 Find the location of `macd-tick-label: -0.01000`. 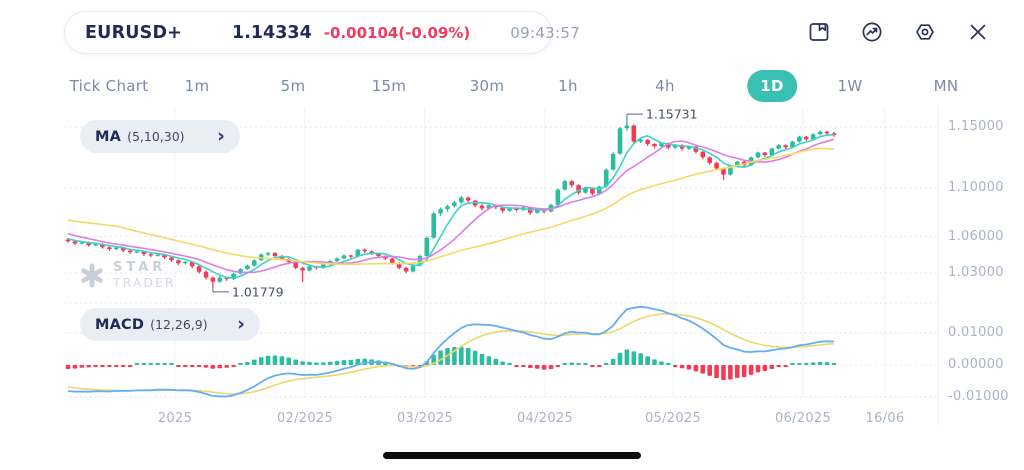

macd-tick-label: -0.01000 is located at coordinates (978, 396).